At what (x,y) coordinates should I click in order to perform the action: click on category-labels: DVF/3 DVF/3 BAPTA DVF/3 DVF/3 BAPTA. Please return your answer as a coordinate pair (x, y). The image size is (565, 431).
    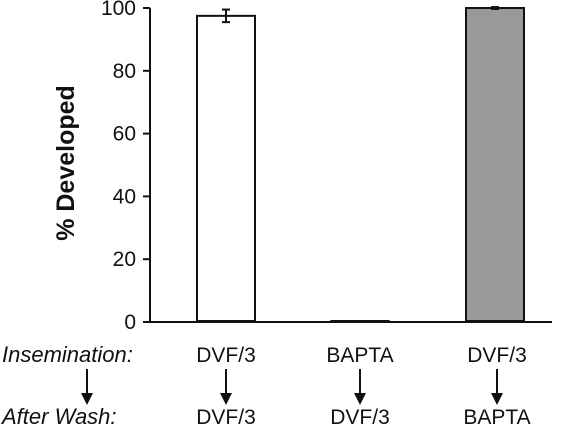
    Looking at the image, I should click on (363, 386).